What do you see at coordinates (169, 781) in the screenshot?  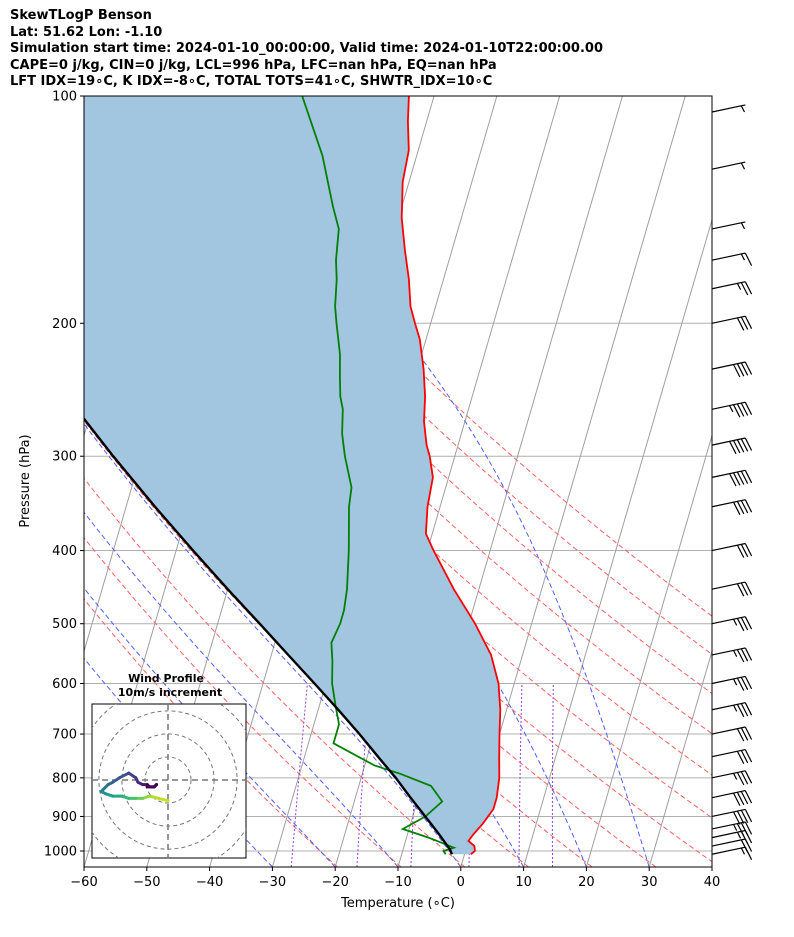 I see `hodograph-frame` at bounding box center [169, 781].